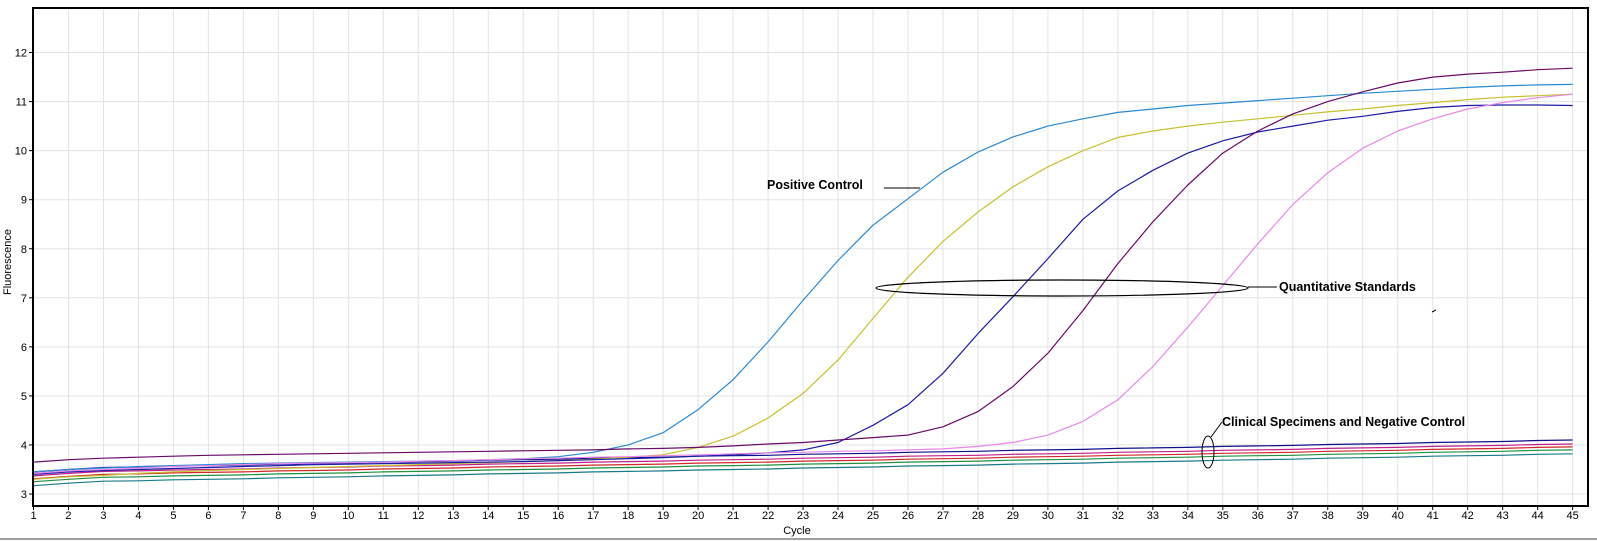 The image size is (1597, 541). Describe the element at coordinates (21, 103) in the screenshot. I see `y-tick-label: 11` at that location.